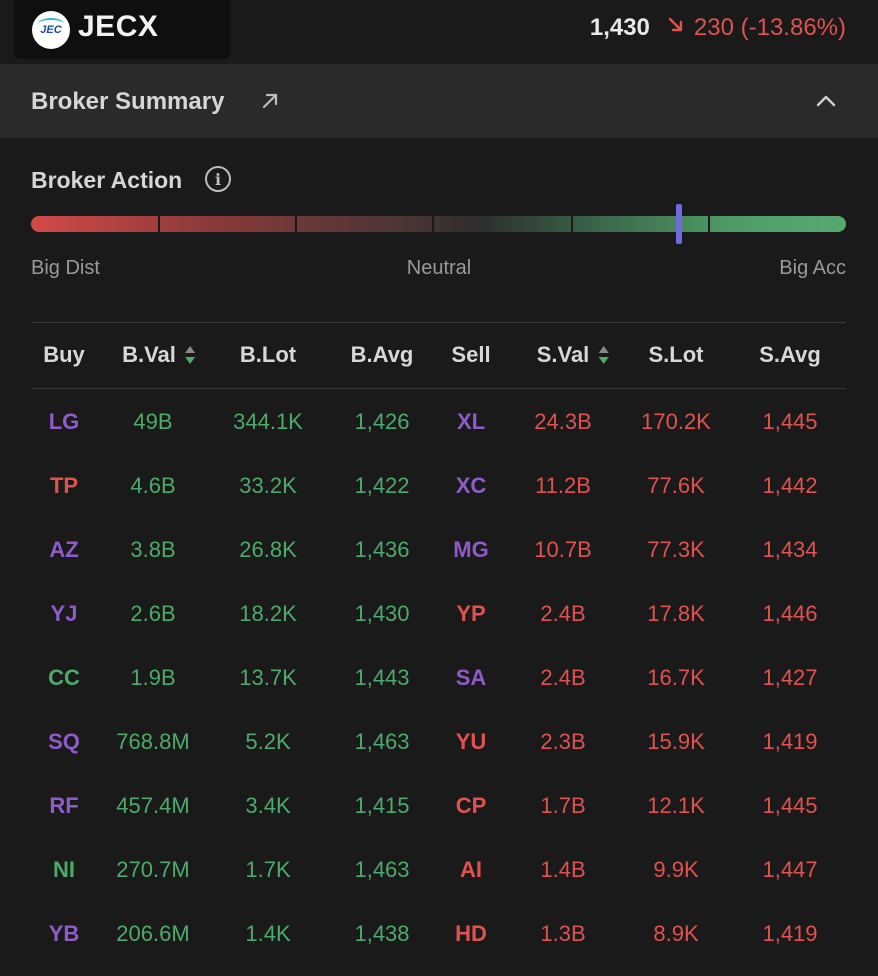  What do you see at coordinates (382, 549) in the screenshot?
I see `cell-b-avg: 1,436` at bounding box center [382, 549].